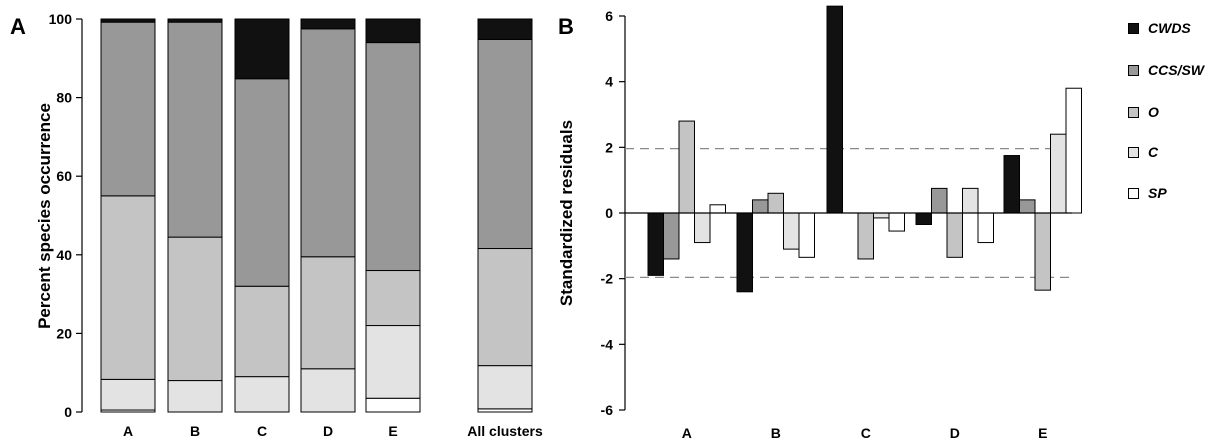 Image resolution: width=1213 pixels, height=443 pixels. I want to click on legend-label: CCS/SW, so click(1176, 70).